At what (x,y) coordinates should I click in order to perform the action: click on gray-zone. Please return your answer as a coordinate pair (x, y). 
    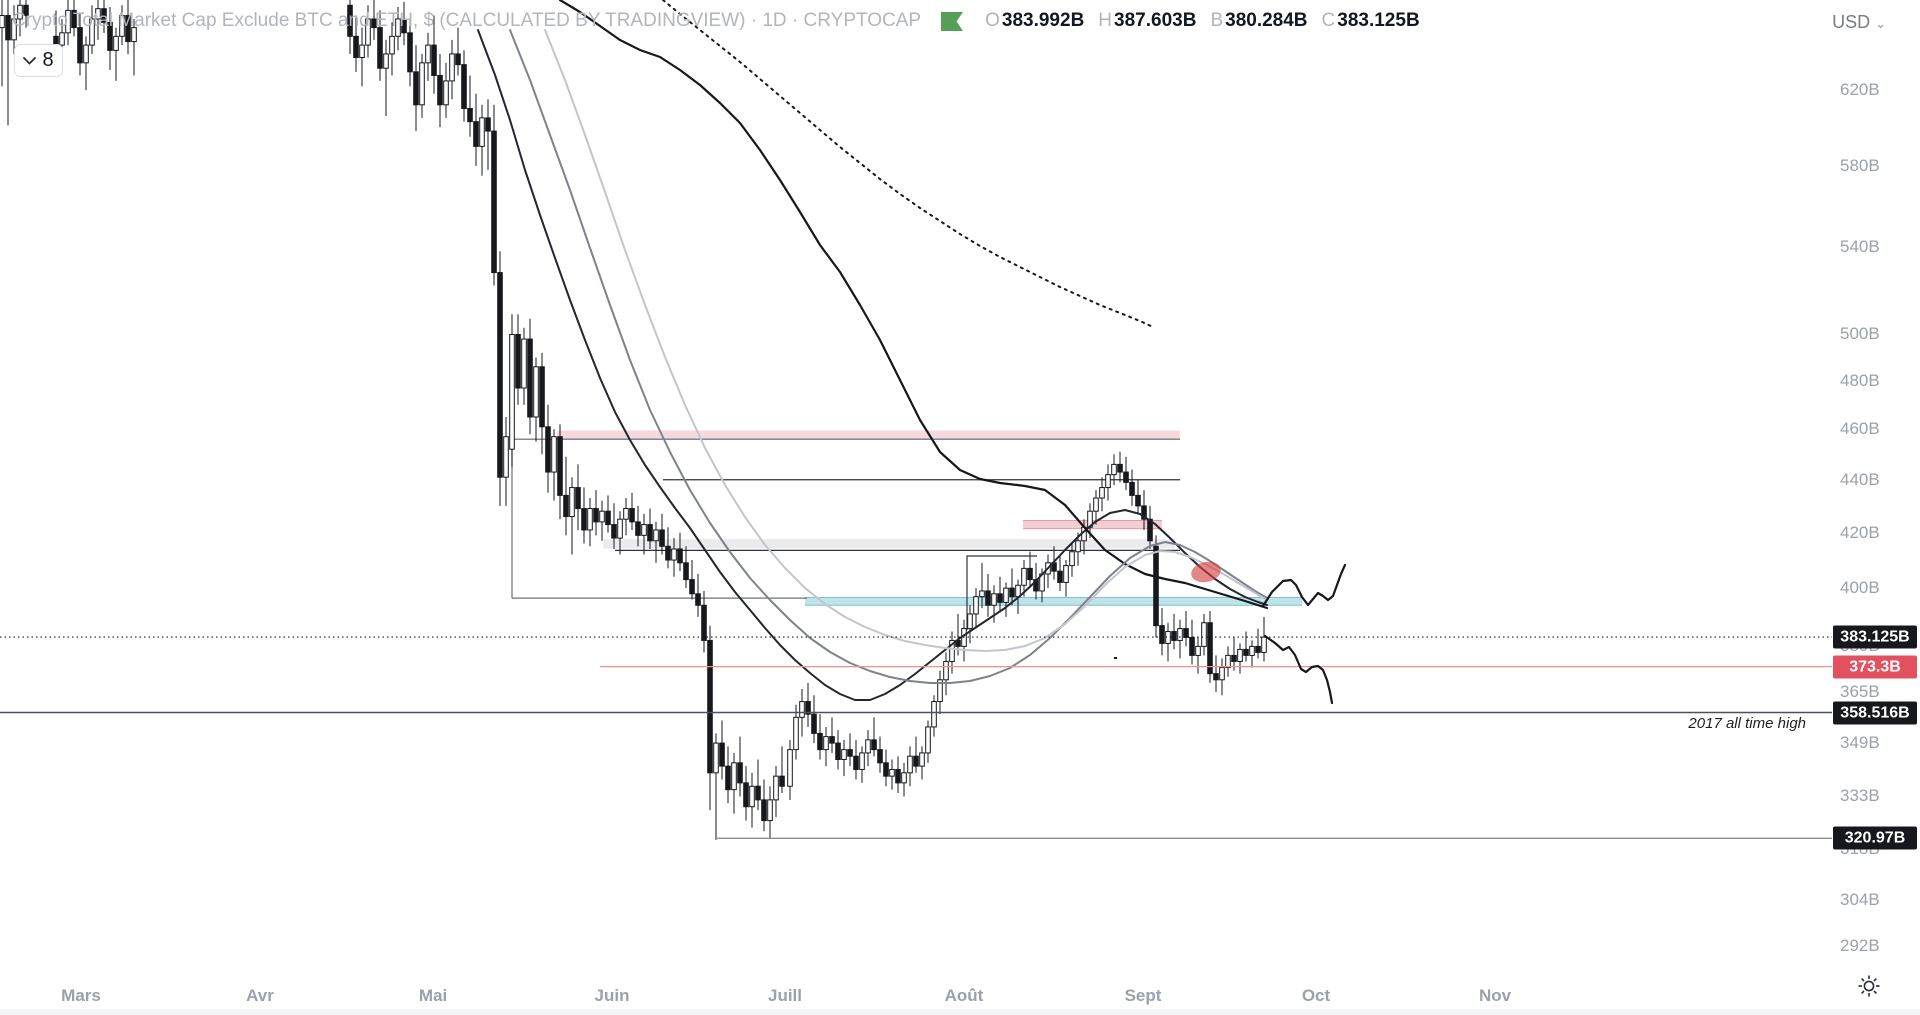
    Looking at the image, I should click on (889, 544).